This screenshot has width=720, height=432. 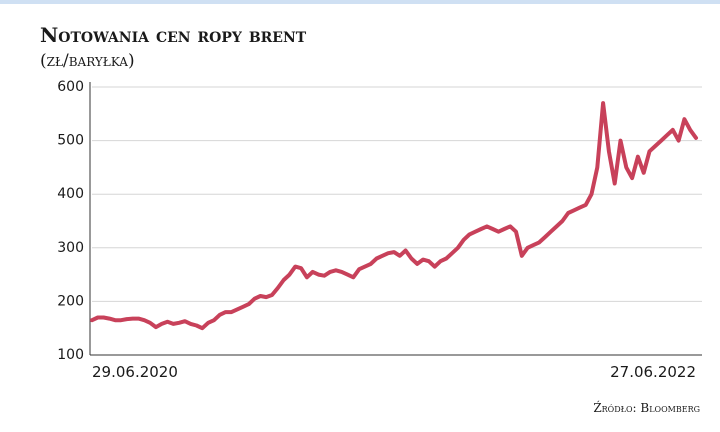 What do you see at coordinates (135, 372) in the screenshot?
I see `x-tick-label: 29.06.2020` at bounding box center [135, 372].